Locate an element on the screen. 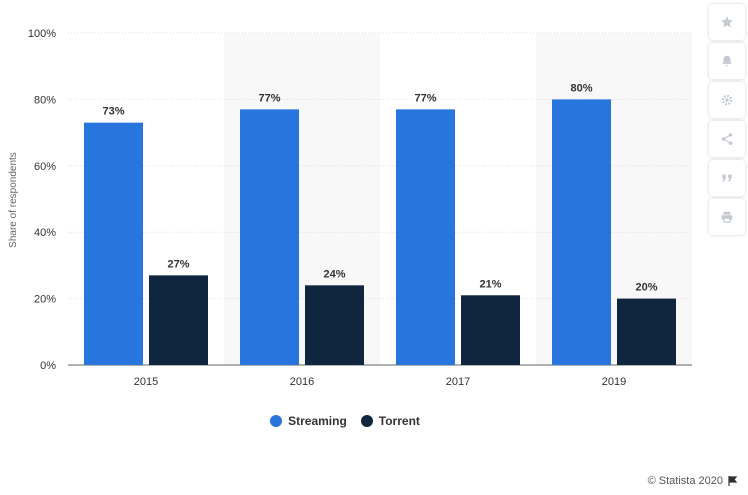 The width and height of the screenshot is (748, 495). legend-item-torrent: Torrent is located at coordinates (390, 421).